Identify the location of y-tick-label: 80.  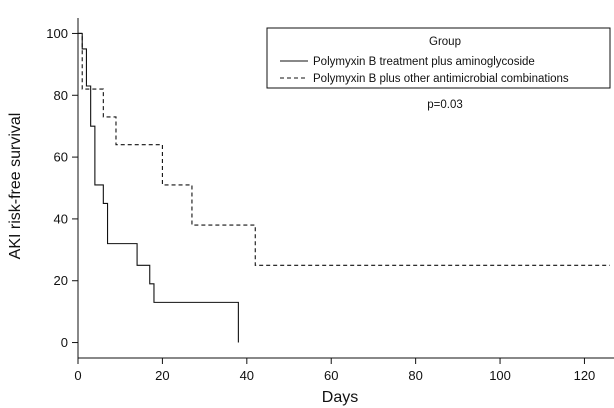
(61, 95).